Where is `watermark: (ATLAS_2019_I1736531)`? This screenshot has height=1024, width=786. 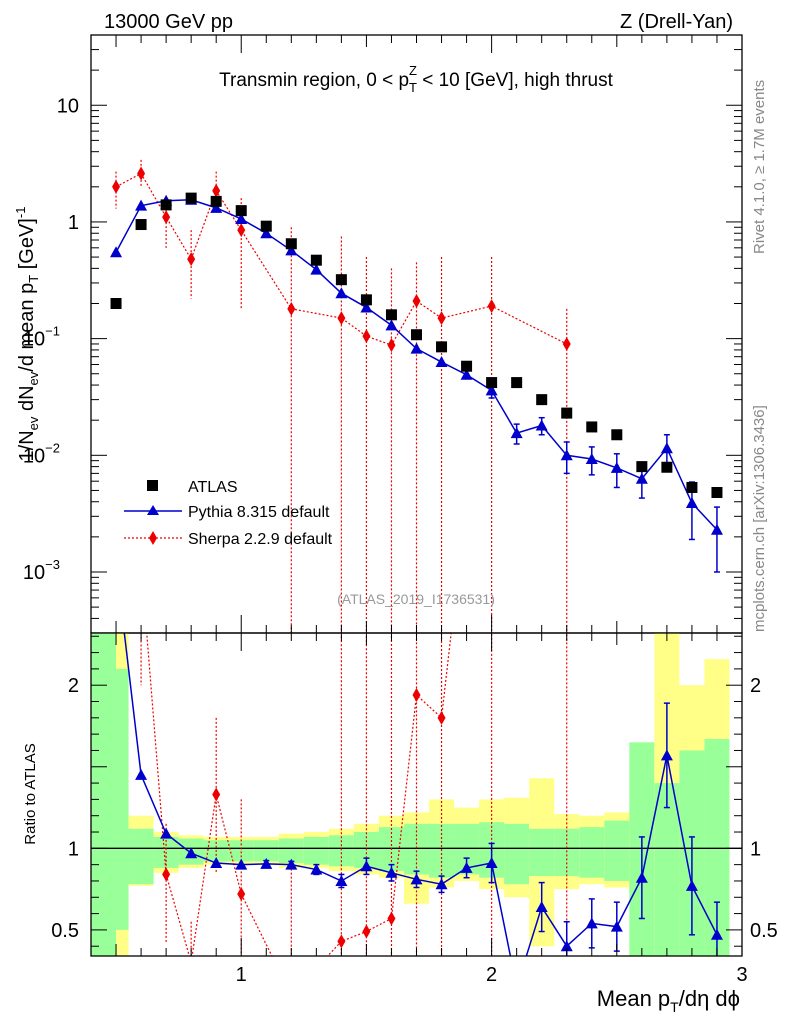 watermark: (ATLAS_2019_I1736531) is located at coordinates (416, 599).